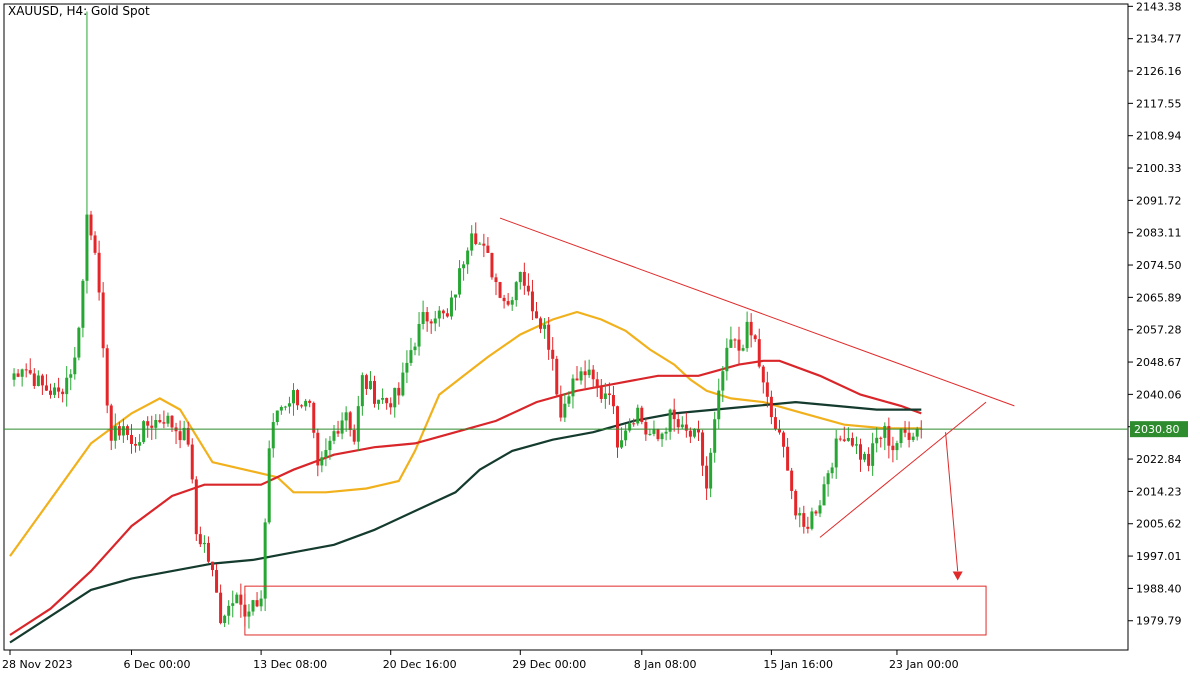 The width and height of the screenshot is (1200, 679). I want to click on x-tick-label: 15 Jan 16:00, so click(798, 664).